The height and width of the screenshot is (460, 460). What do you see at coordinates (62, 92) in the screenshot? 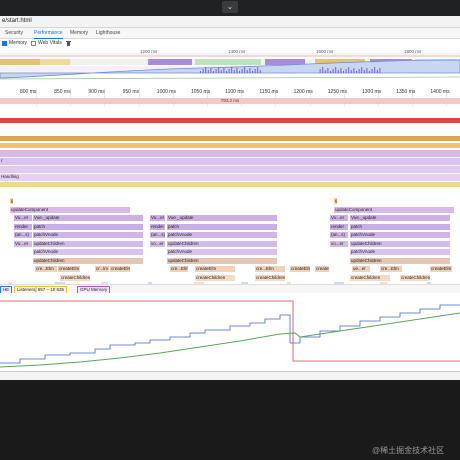
I see `ruler-tick-label: 850 ms` at bounding box center [62, 92].